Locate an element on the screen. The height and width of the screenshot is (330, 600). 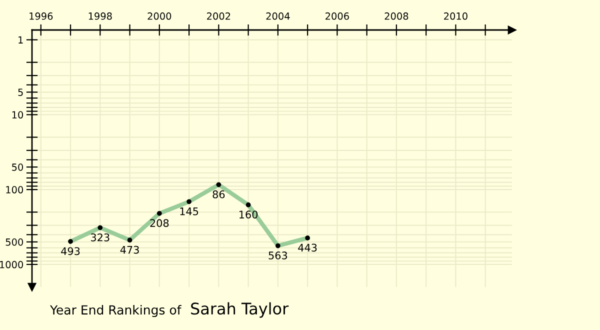
x-tick-label: 2002 is located at coordinates (218, 16).